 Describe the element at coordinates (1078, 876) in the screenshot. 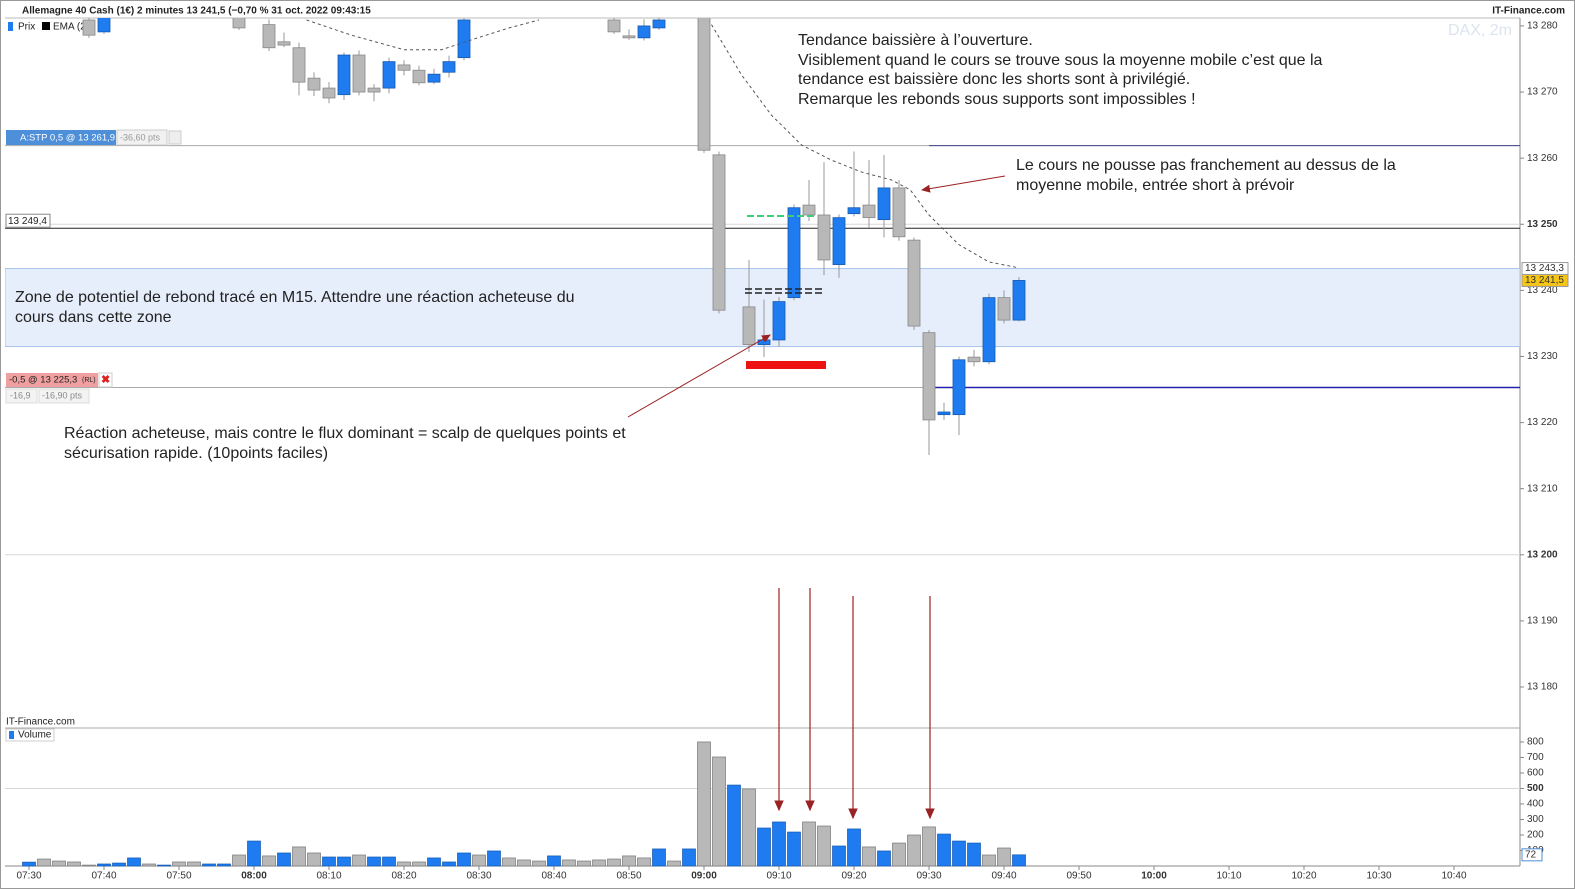

I see `x-tick-label: 09:50` at that location.